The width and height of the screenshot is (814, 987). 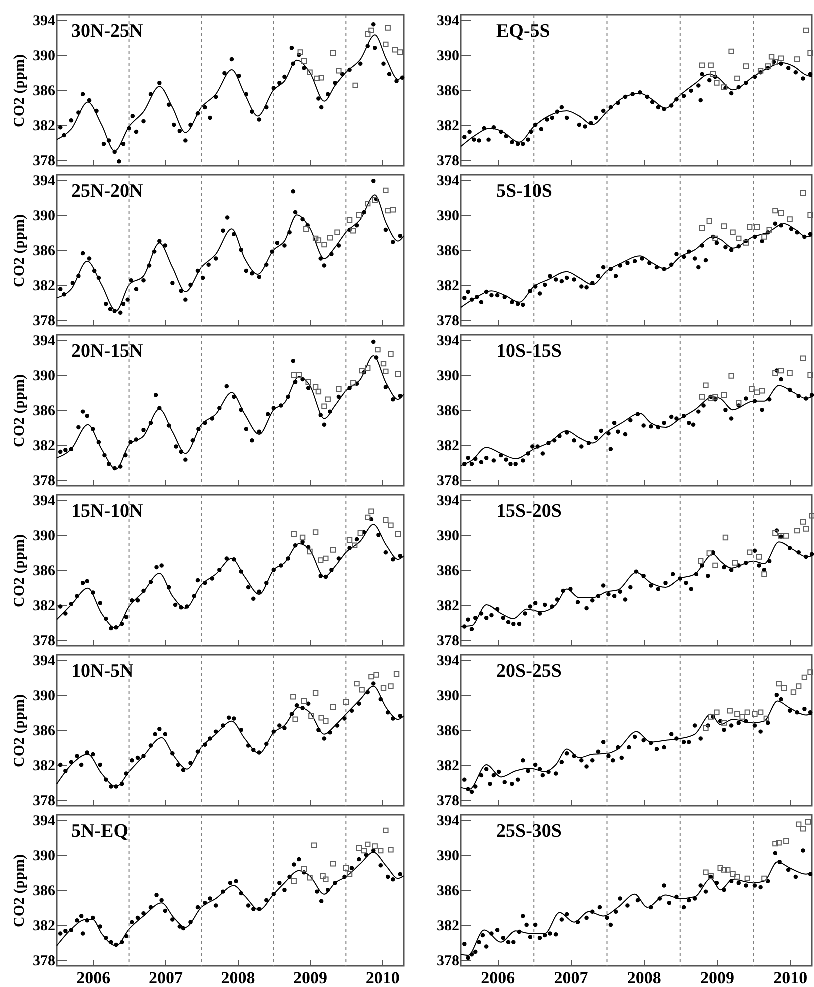 What do you see at coordinates (108, 31) in the screenshot?
I see `chart-title: 30N-25N` at bounding box center [108, 31].